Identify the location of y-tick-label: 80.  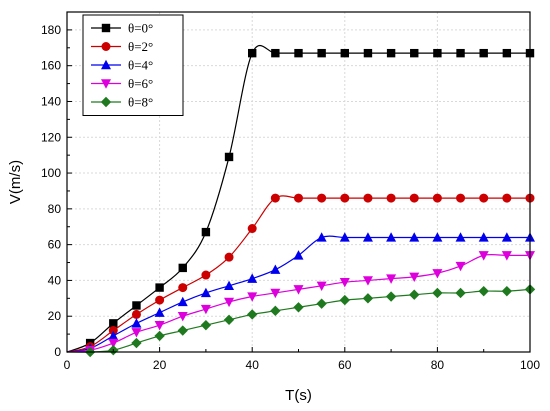
(55, 209).